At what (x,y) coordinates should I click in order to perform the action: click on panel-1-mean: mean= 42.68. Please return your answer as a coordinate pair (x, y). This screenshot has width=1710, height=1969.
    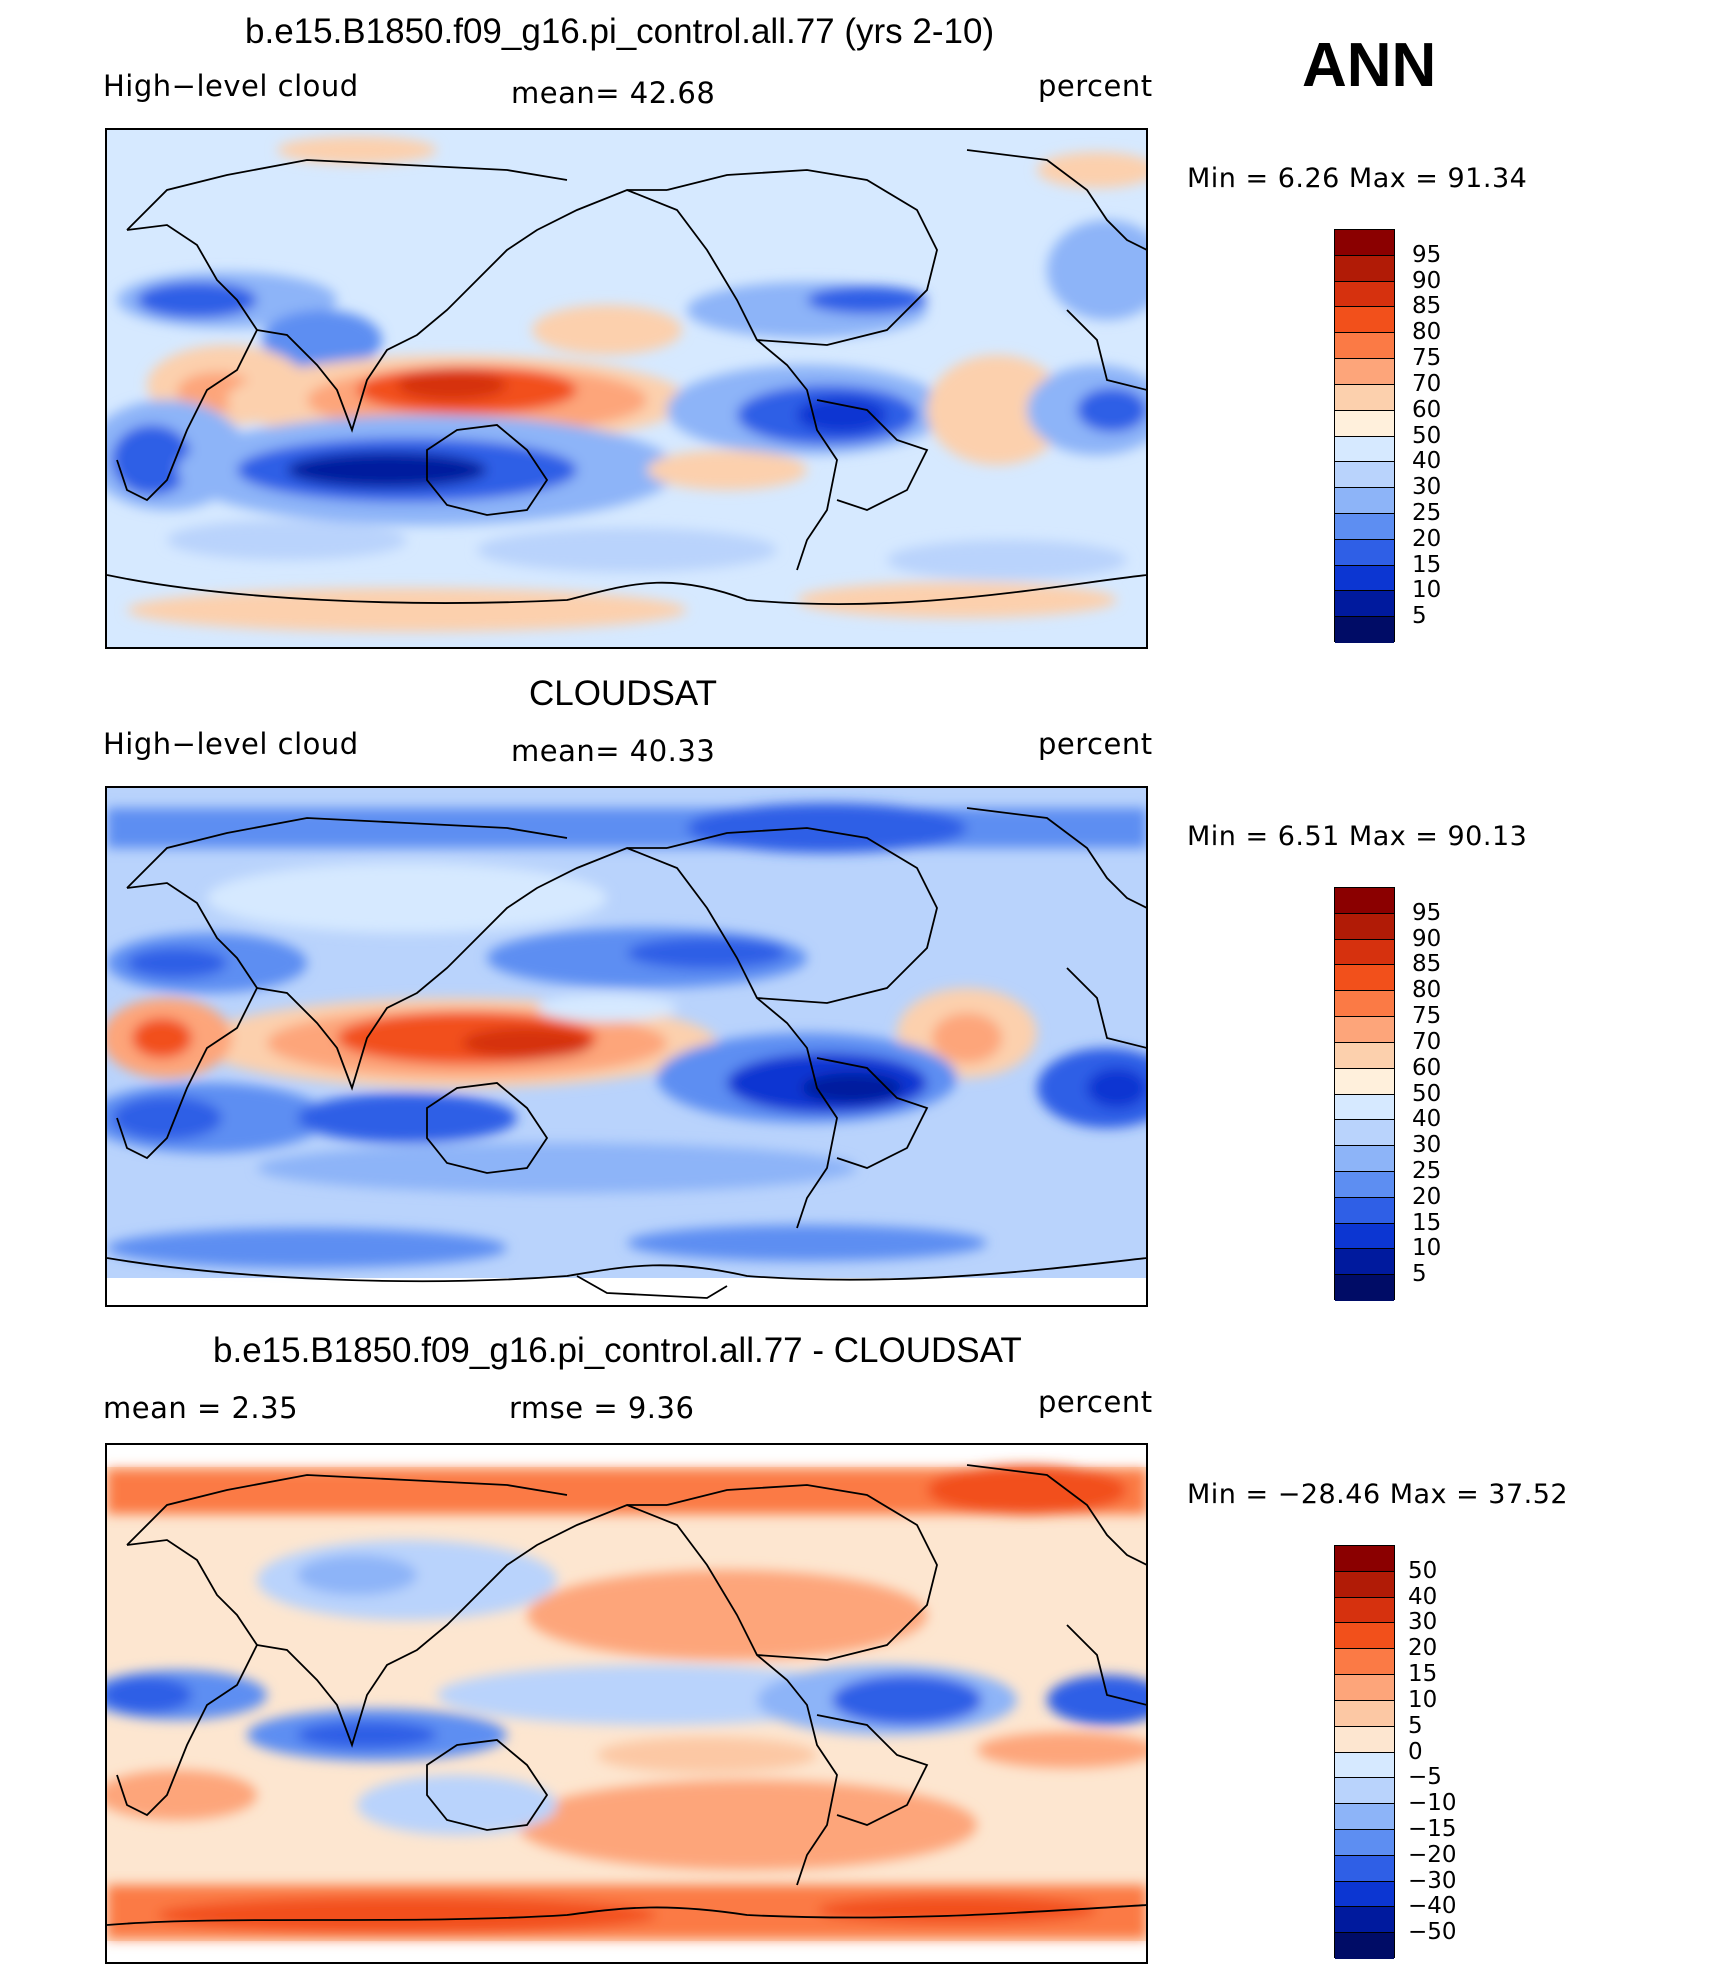
    Looking at the image, I should click on (613, 93).